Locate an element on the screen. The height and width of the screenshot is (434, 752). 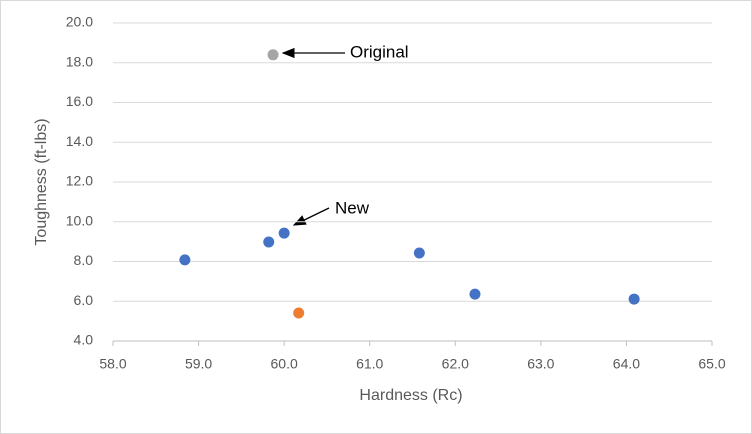
annotation: New is located at coordinates (352, 207).